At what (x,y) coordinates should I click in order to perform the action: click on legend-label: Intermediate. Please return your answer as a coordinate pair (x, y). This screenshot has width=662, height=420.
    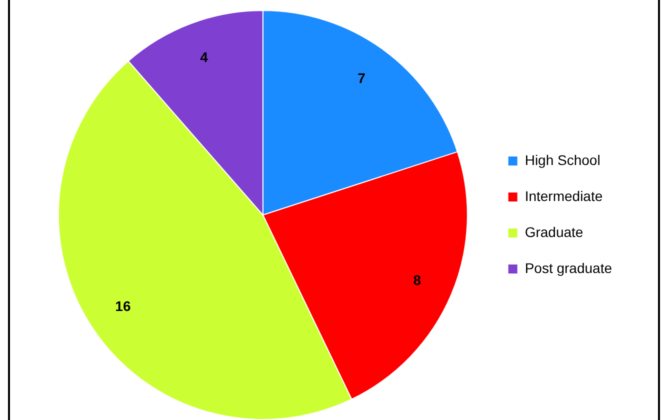
    Looking at the image, I should click on (563, 196).